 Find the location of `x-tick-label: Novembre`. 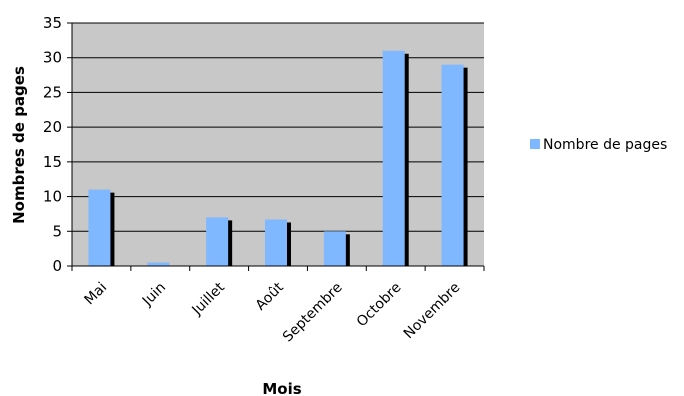

x-tick-label: Novembre is located at coordinates (432, 311).